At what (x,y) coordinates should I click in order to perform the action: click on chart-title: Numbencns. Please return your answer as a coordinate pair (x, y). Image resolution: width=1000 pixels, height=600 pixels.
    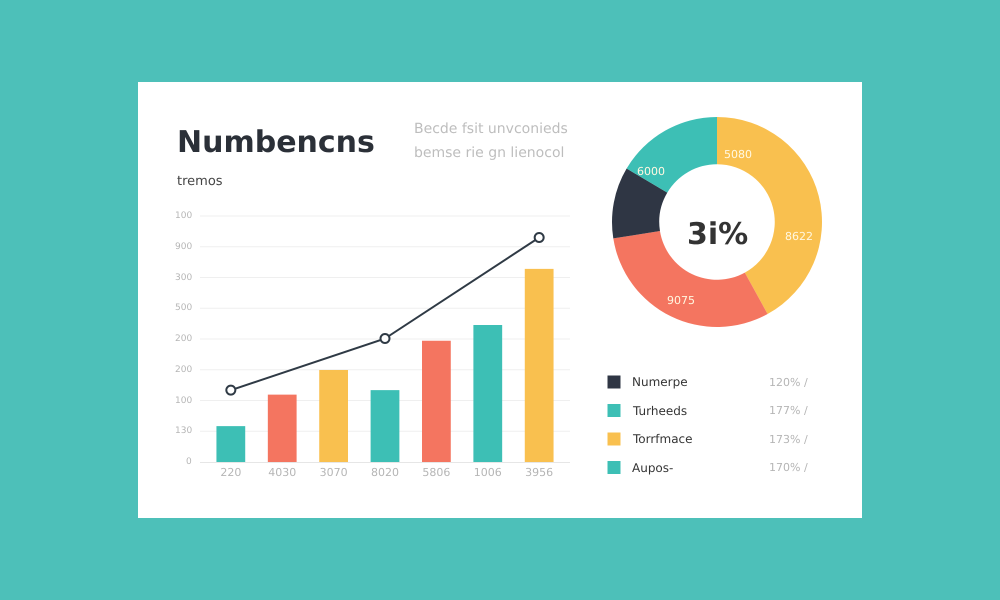
    Looking at the image, I should click on (276, 142).